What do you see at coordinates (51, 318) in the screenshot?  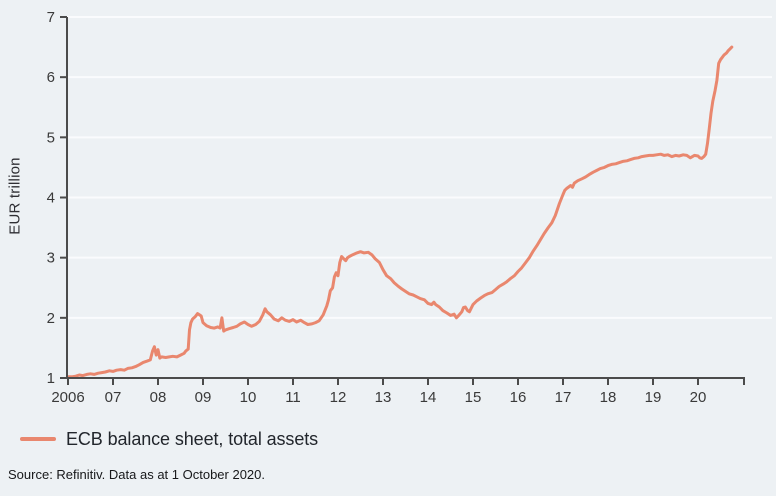 I see `y-tick-label: 2` at bounding box center [51, 318].